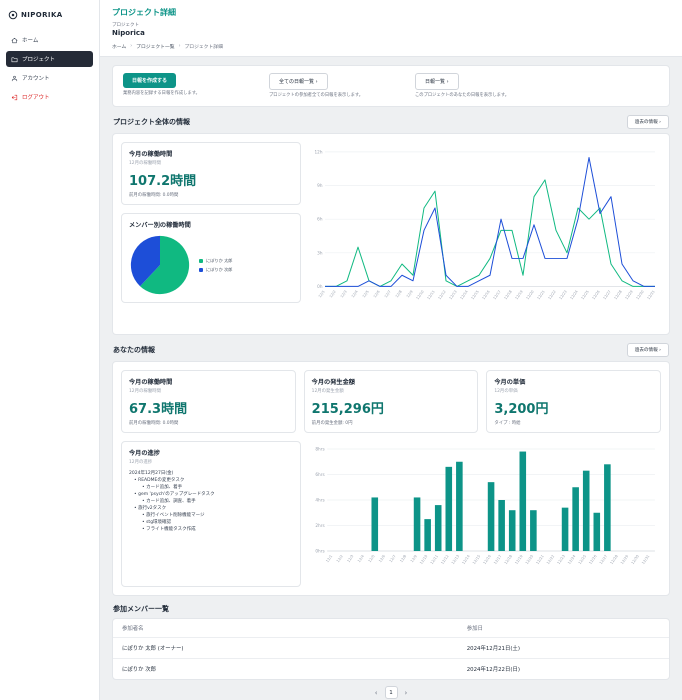  Describe the element at coordinates (125, 25) in the screenshot. I see `project-label: プロジェクト` at that location.